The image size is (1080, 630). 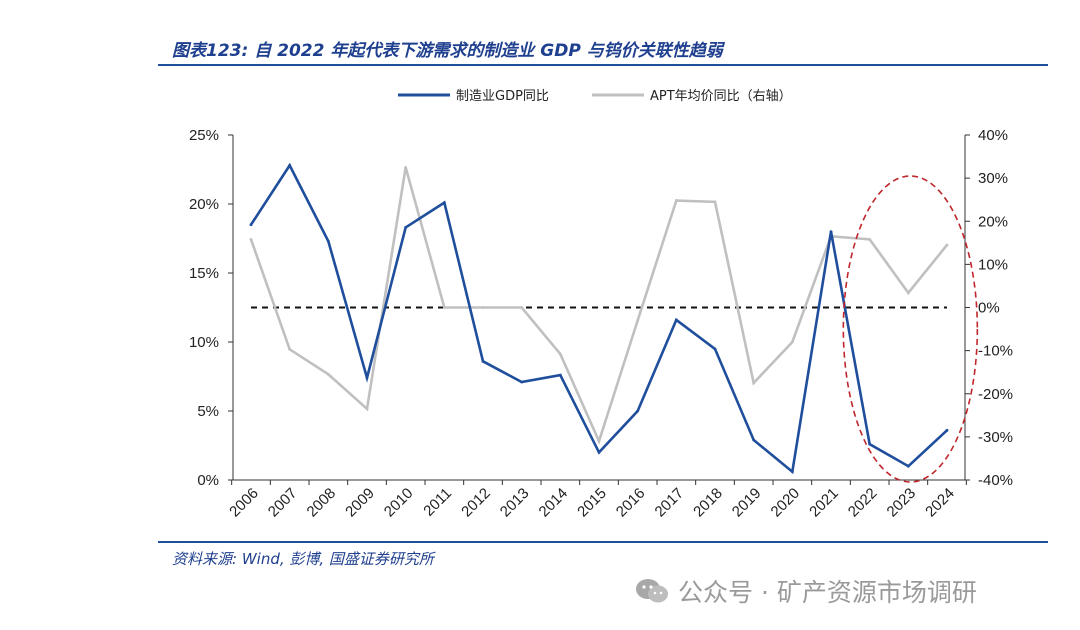 What do you see at coordinates (989, 308) in the screenshot?
I see `right-tick-label: 0%` at bounding box center [989, 308].